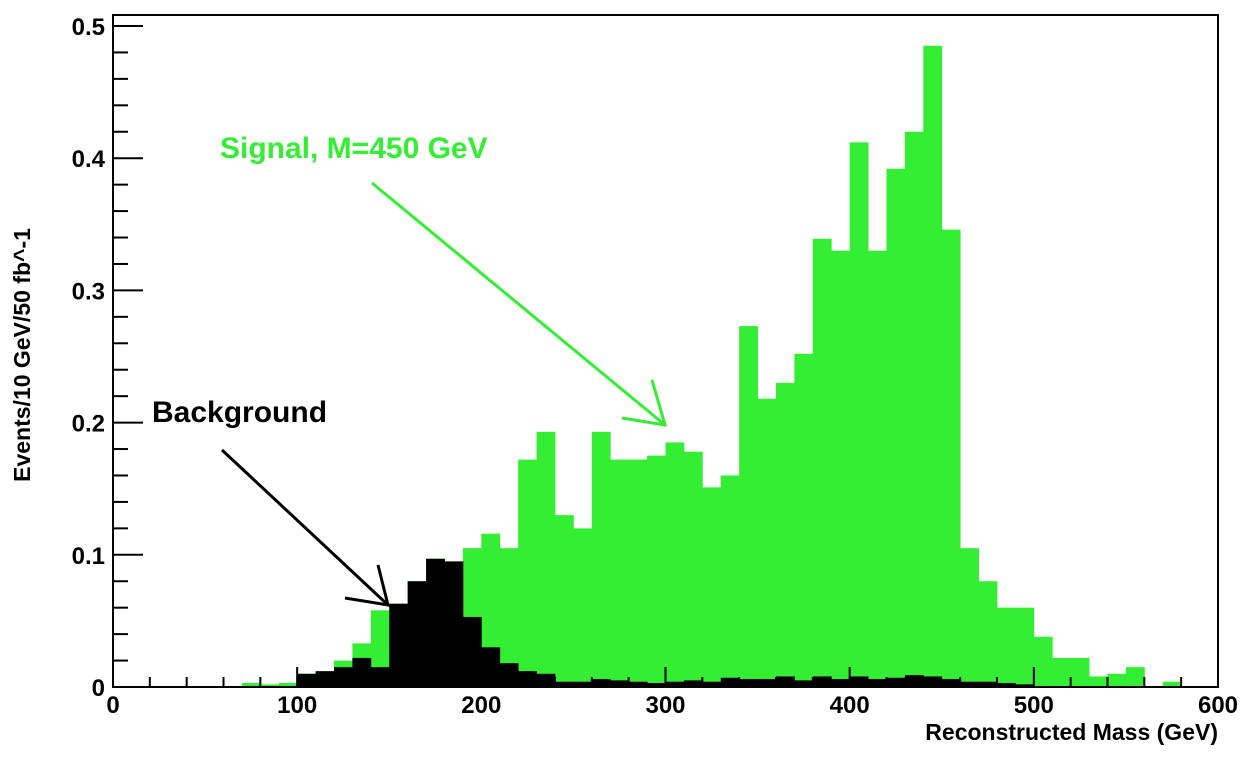  I want to click on x-tick-label: 100, so click(297, 705).